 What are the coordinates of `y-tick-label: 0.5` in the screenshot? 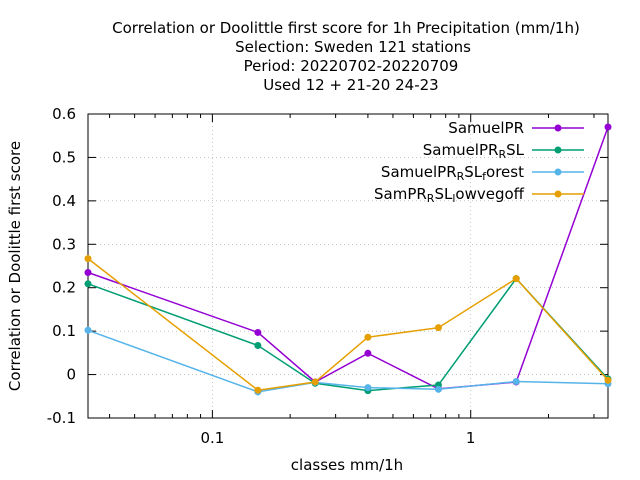 It's located at (64, 157).